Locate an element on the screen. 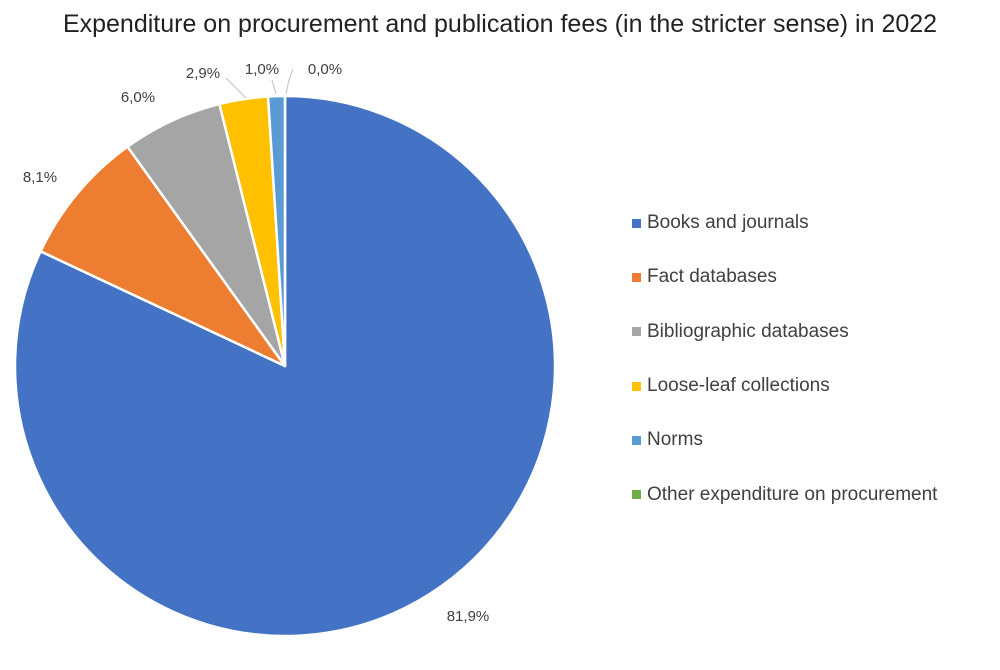 This screenshot has height=670, width=1000. legend-item: Loose-leaf collections is located at coordinates (784, 386).